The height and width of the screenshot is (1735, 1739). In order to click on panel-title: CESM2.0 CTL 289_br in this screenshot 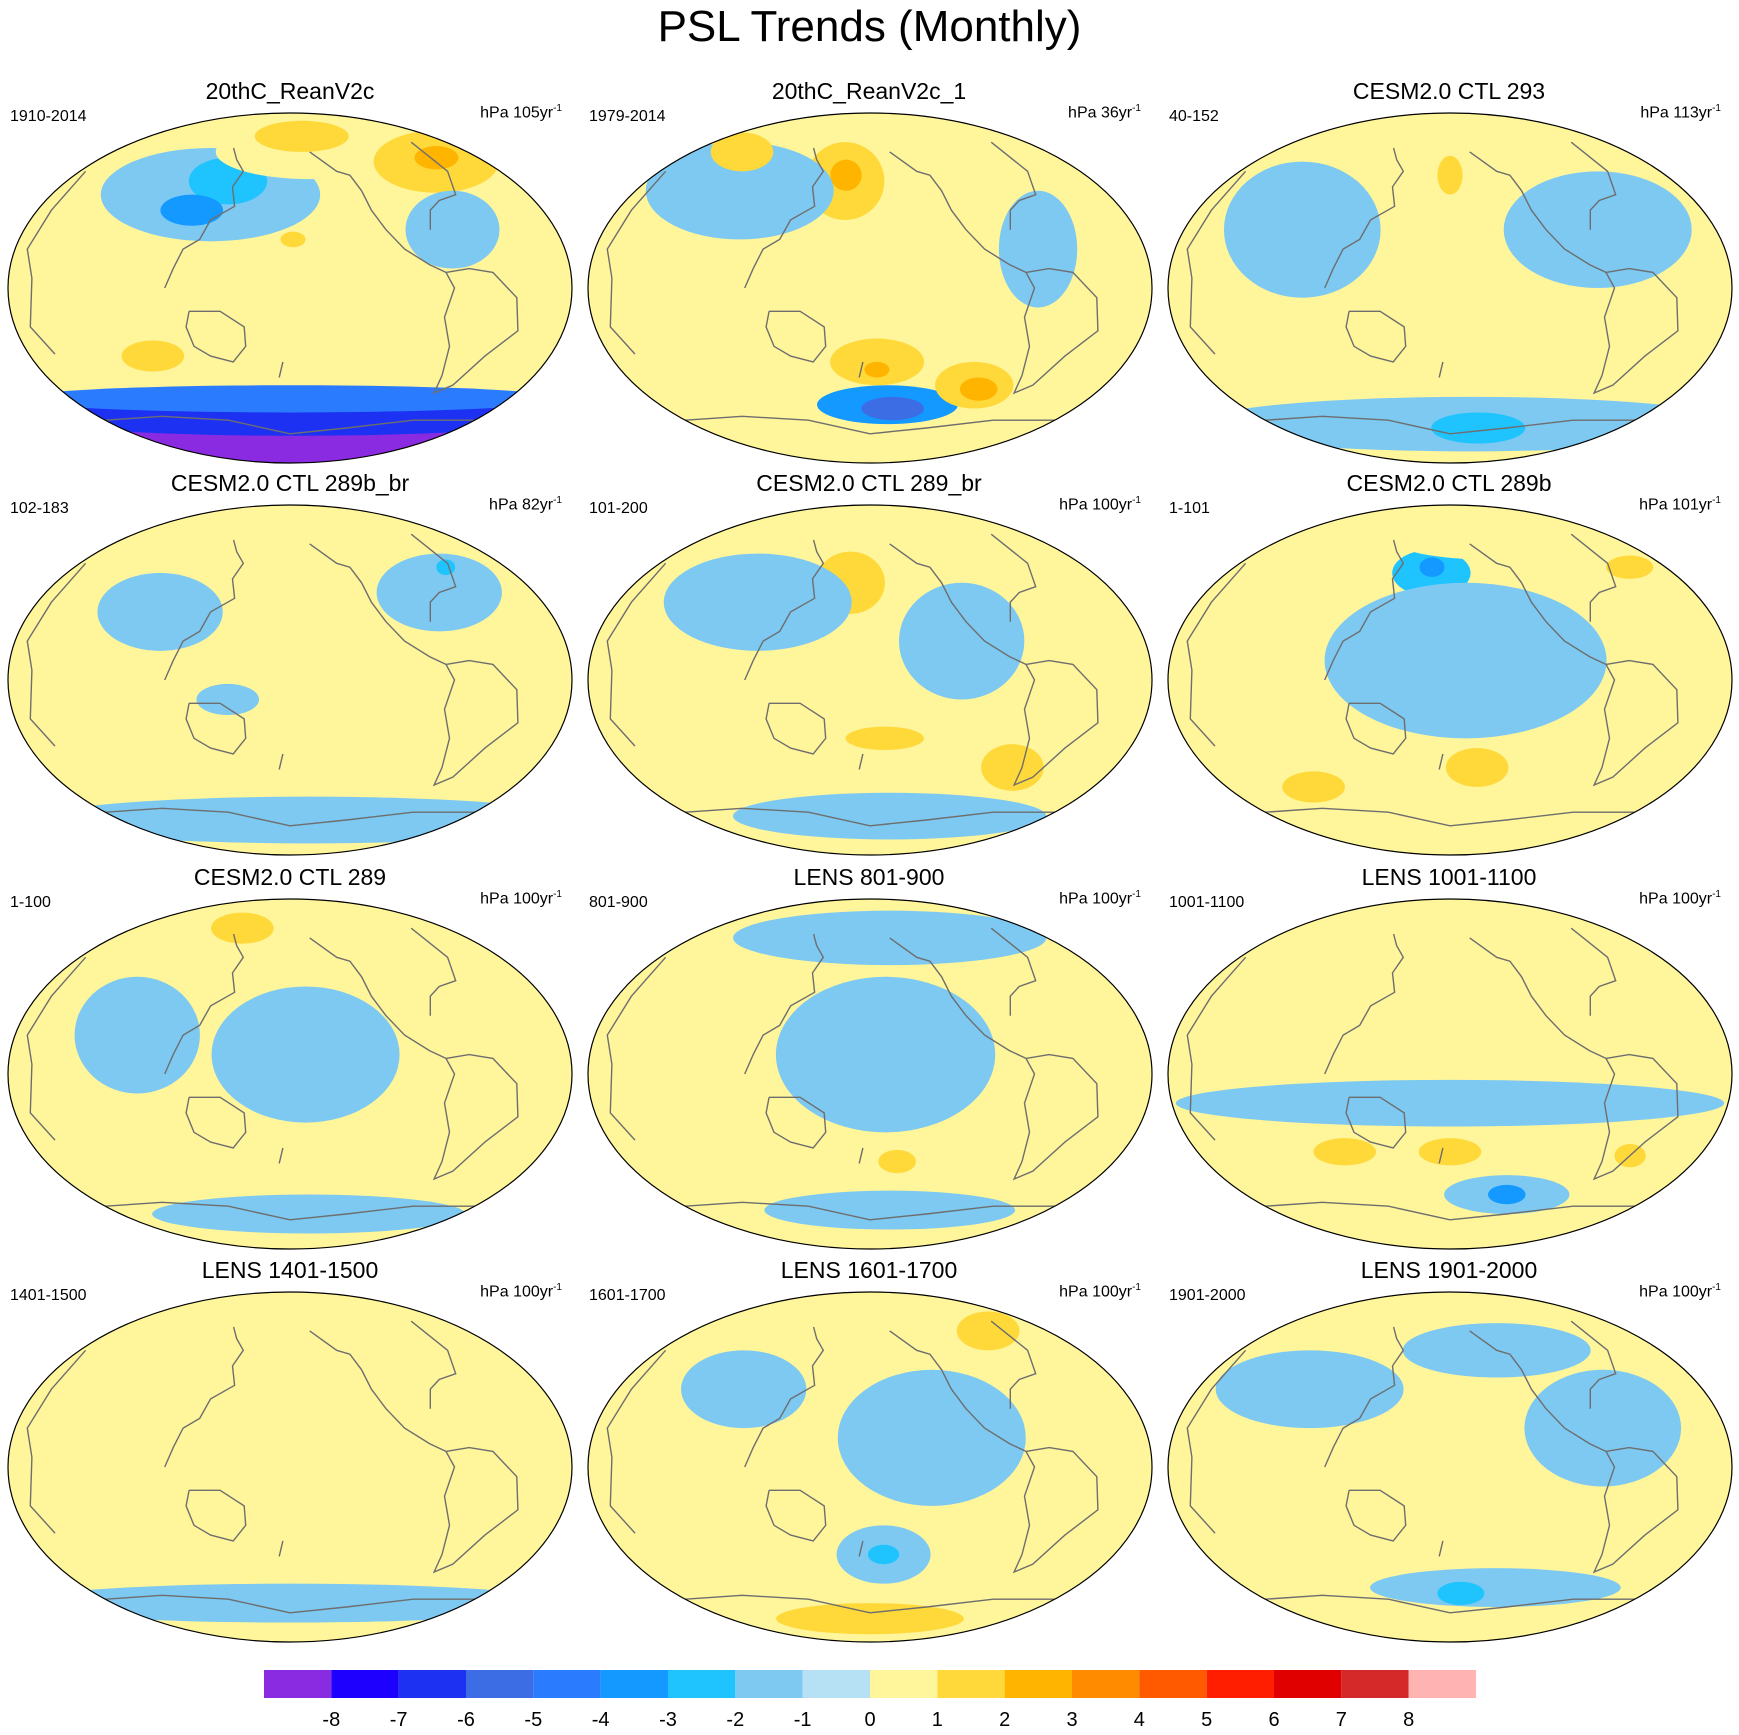, I will do `click(869, 483)`.